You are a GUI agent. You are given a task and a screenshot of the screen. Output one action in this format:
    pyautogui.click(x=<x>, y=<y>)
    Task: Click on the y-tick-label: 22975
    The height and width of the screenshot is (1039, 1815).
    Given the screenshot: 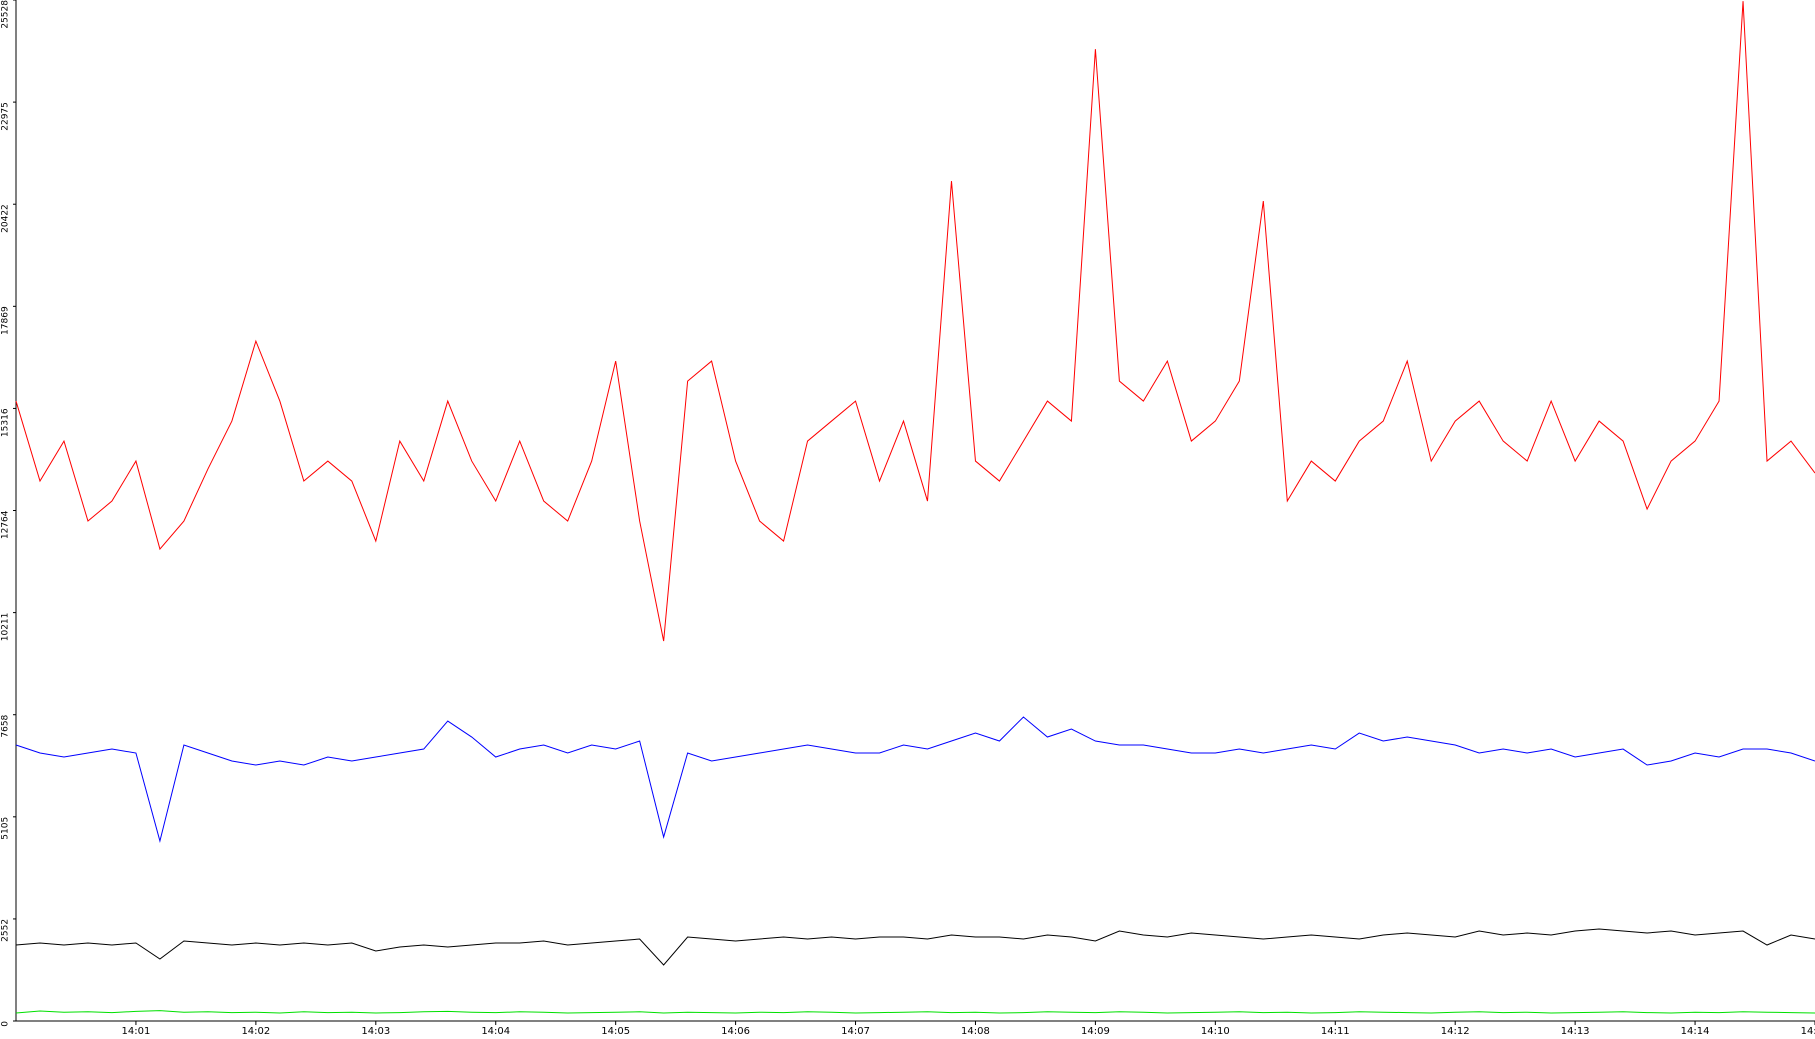 What is the action you would take?
    pyautogui.click(x=6, y=116)
    